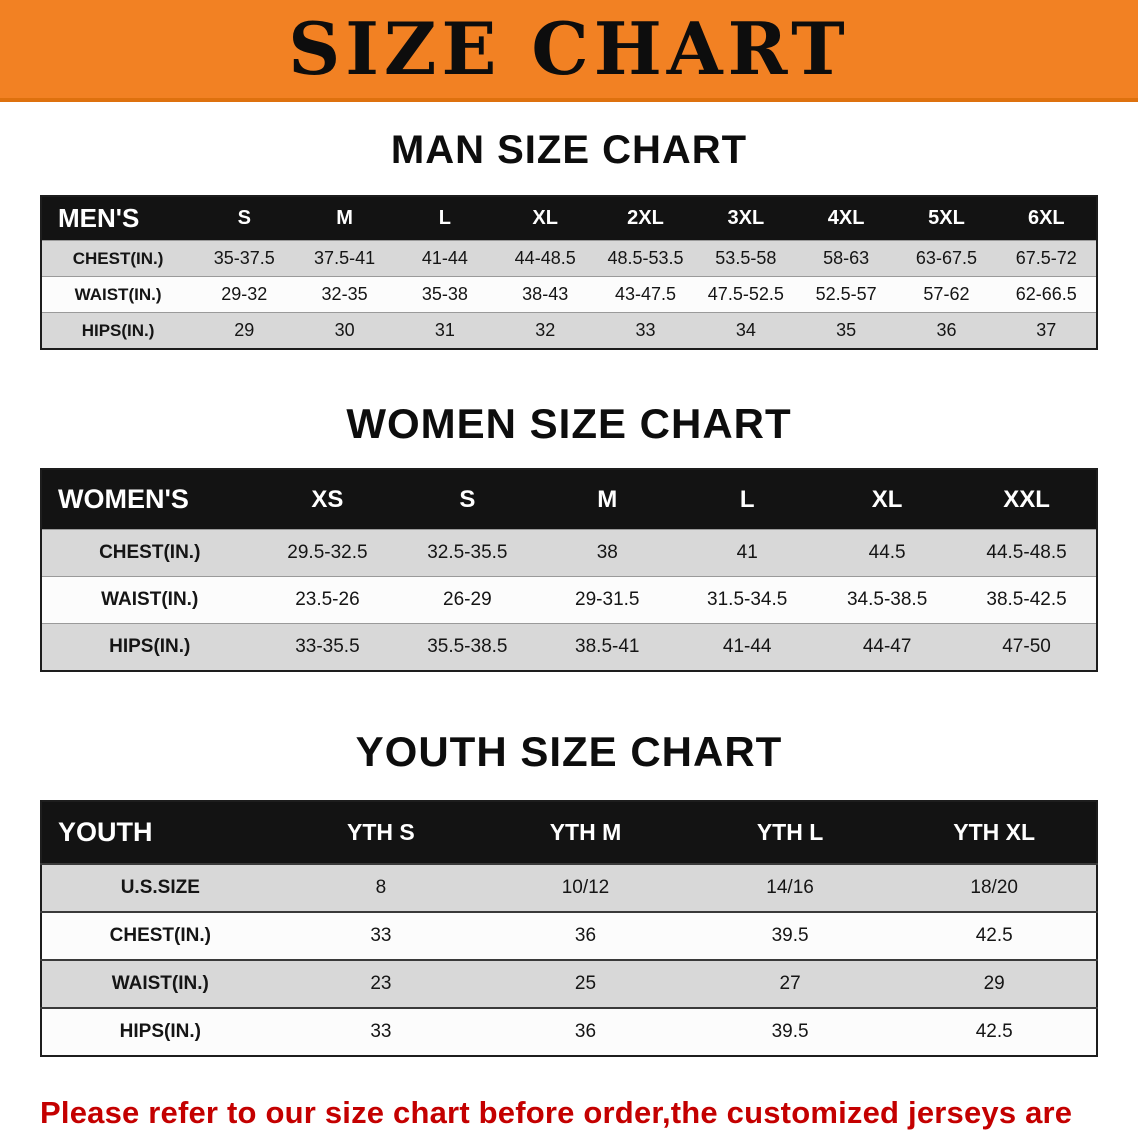 This screenshot has height=1132, width=1138. What do you see at coordinates (1027, 553) in the screenshot?
I see `size-value-cell: 44.5-48.5` at bounding box center [1027, 553].